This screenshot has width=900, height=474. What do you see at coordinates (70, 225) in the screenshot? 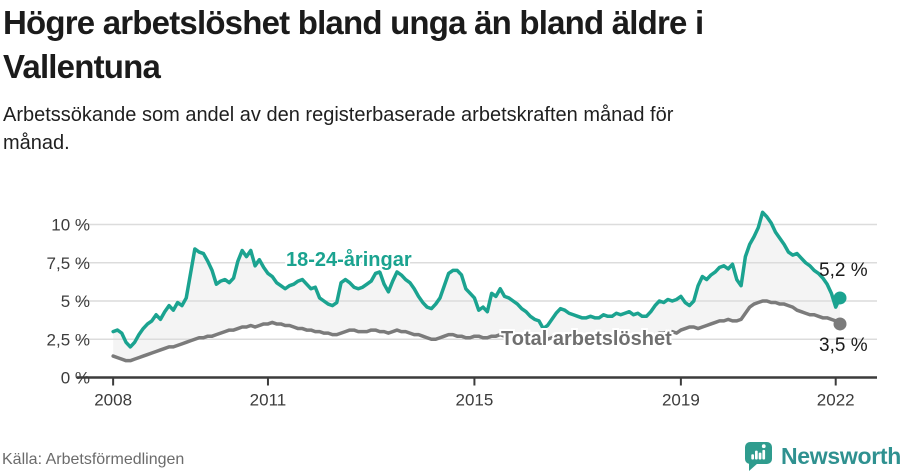
I see `y-axis-label: 10 %` at bounding box center [70, 225].